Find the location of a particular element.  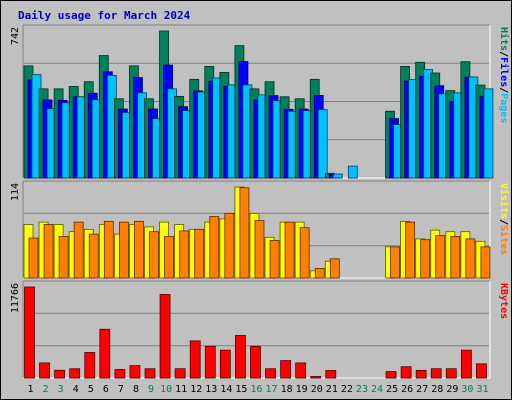

legend-visits-sites: Visits/Sites is located at coordinates (504, 219).